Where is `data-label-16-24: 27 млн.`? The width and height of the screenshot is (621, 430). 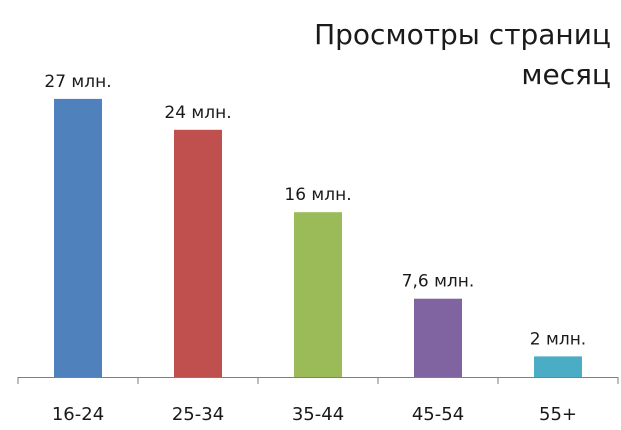 data-label-16-24: 27 млн. is located at coordinates (77, 82).